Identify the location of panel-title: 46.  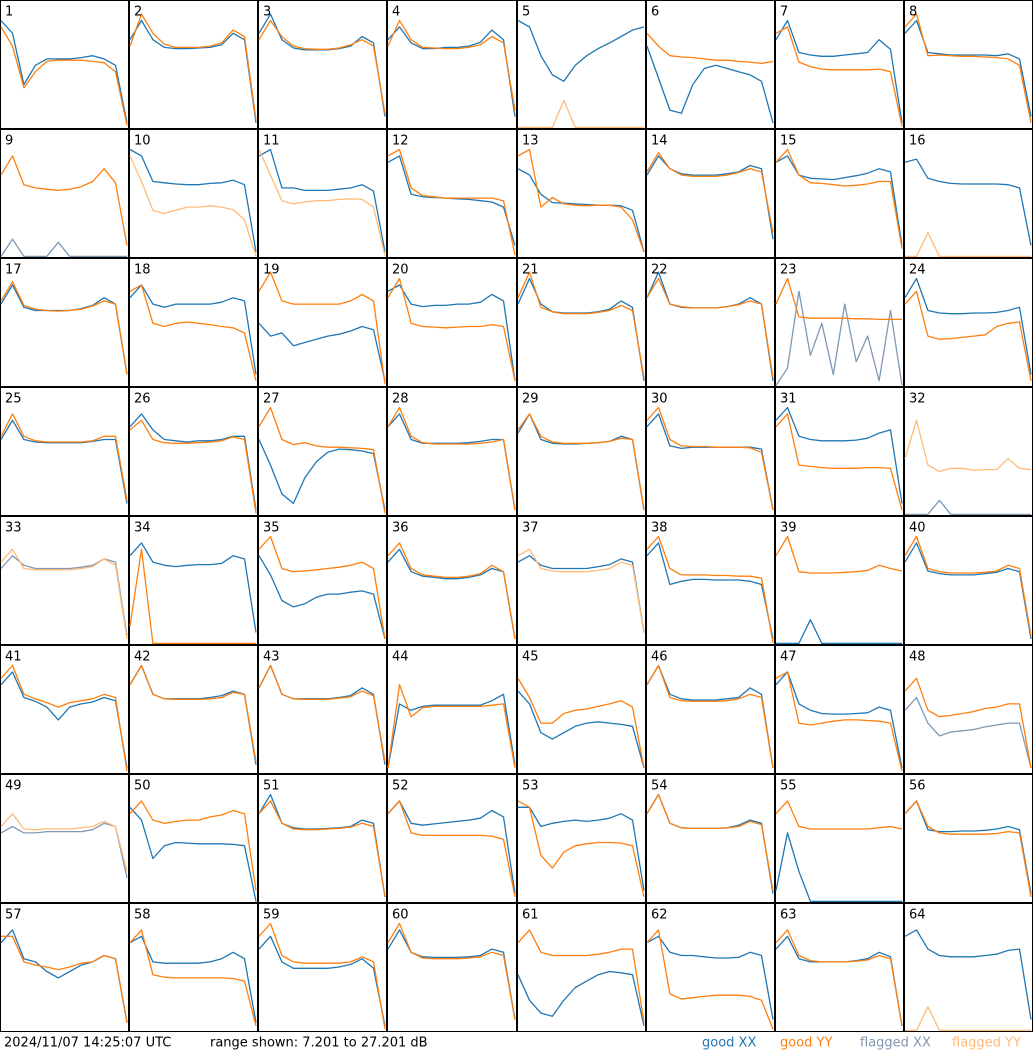
(659, 657).